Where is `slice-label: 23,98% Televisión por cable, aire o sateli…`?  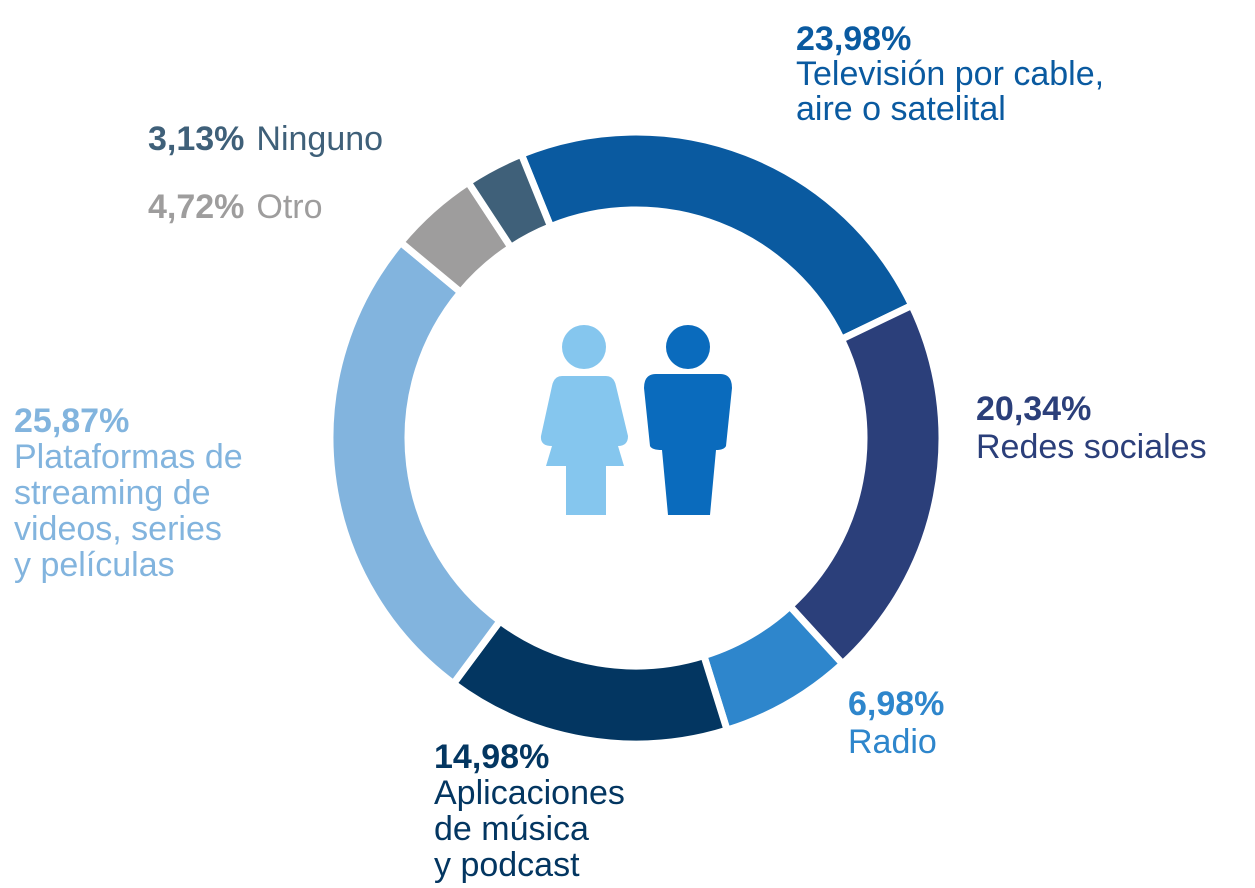
slice-label: 23,98% Televisión por cable, aire o sateli… is located at coordinates (950, 74).